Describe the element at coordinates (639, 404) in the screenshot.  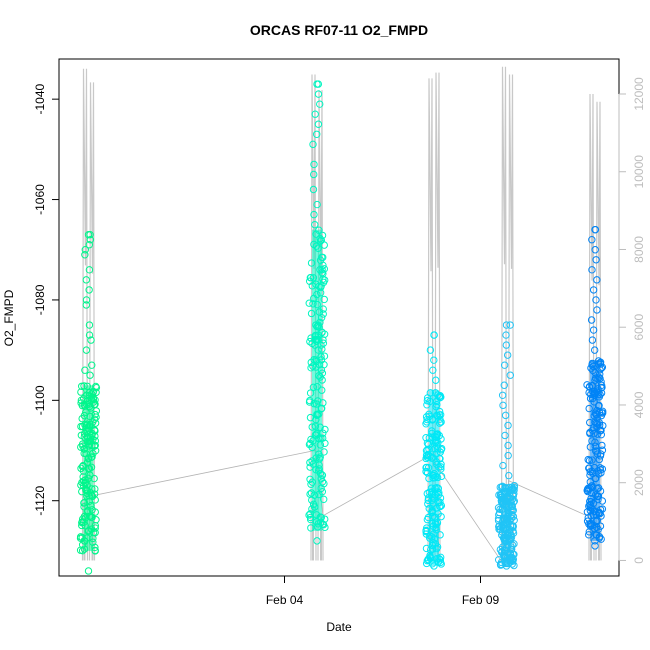
I see `y2-tick-label: 4000` at that location.